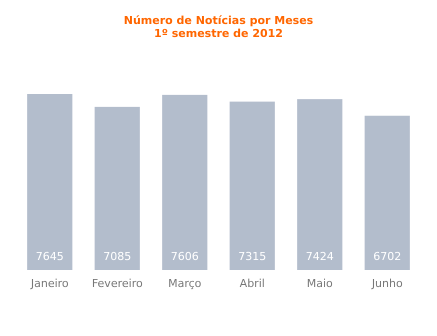  Describe the element at coordinates (184, 256) in the screenshot. I see `data-label: 7606` at that location.